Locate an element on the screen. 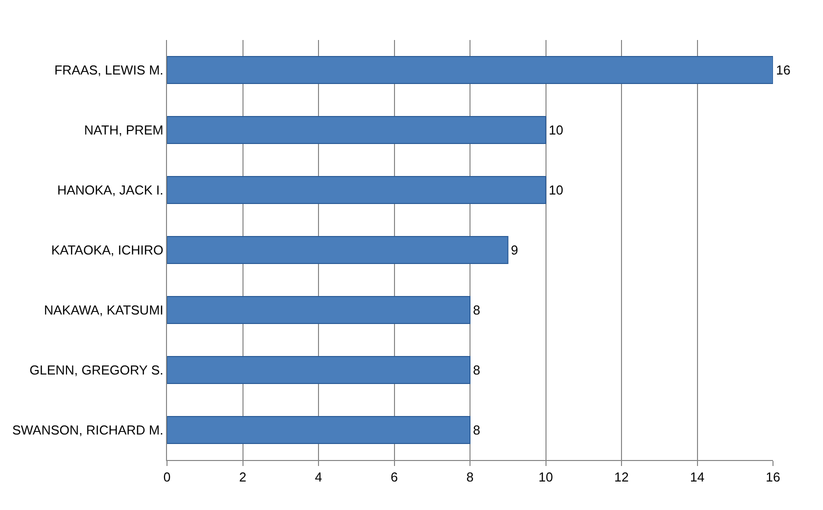 The width and height of the screenshot is (823, 510). x-tick-label: 16 is located at coordinates (773, 477).